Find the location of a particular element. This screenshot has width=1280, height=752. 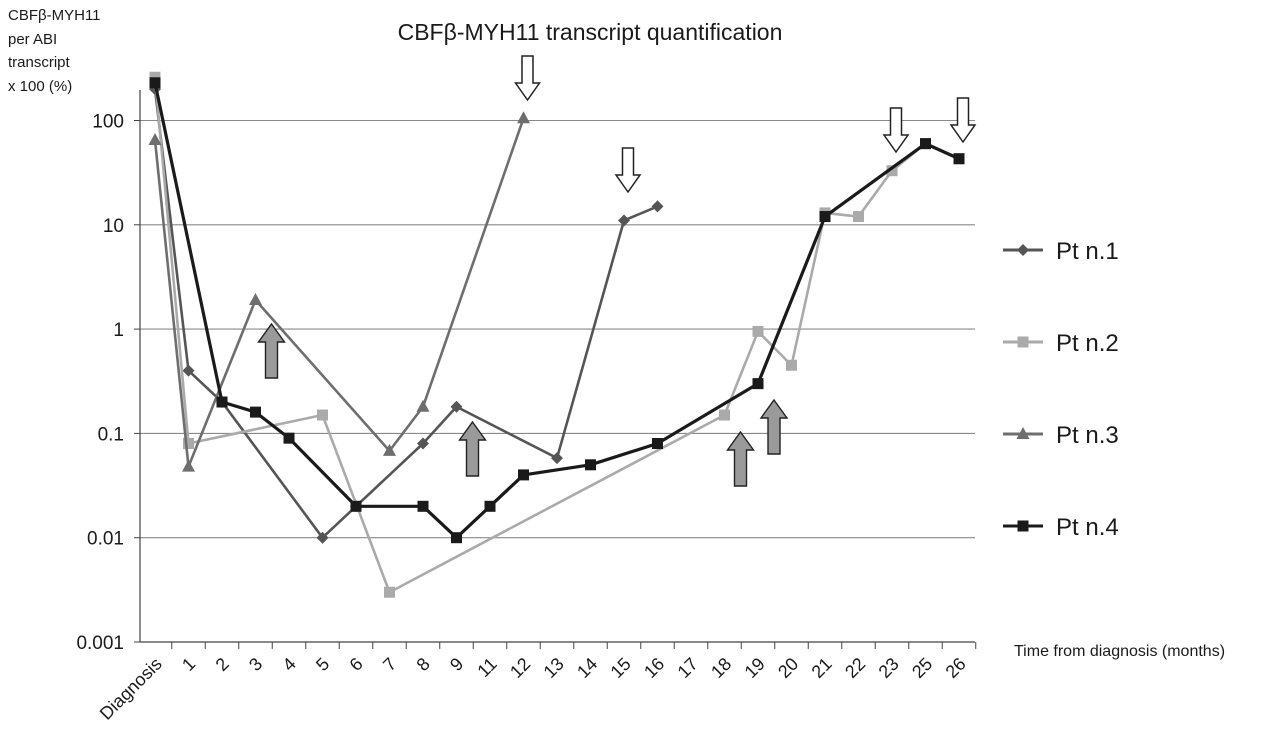

x-tick-label-21: 22 is located at coordinates (855, 668).